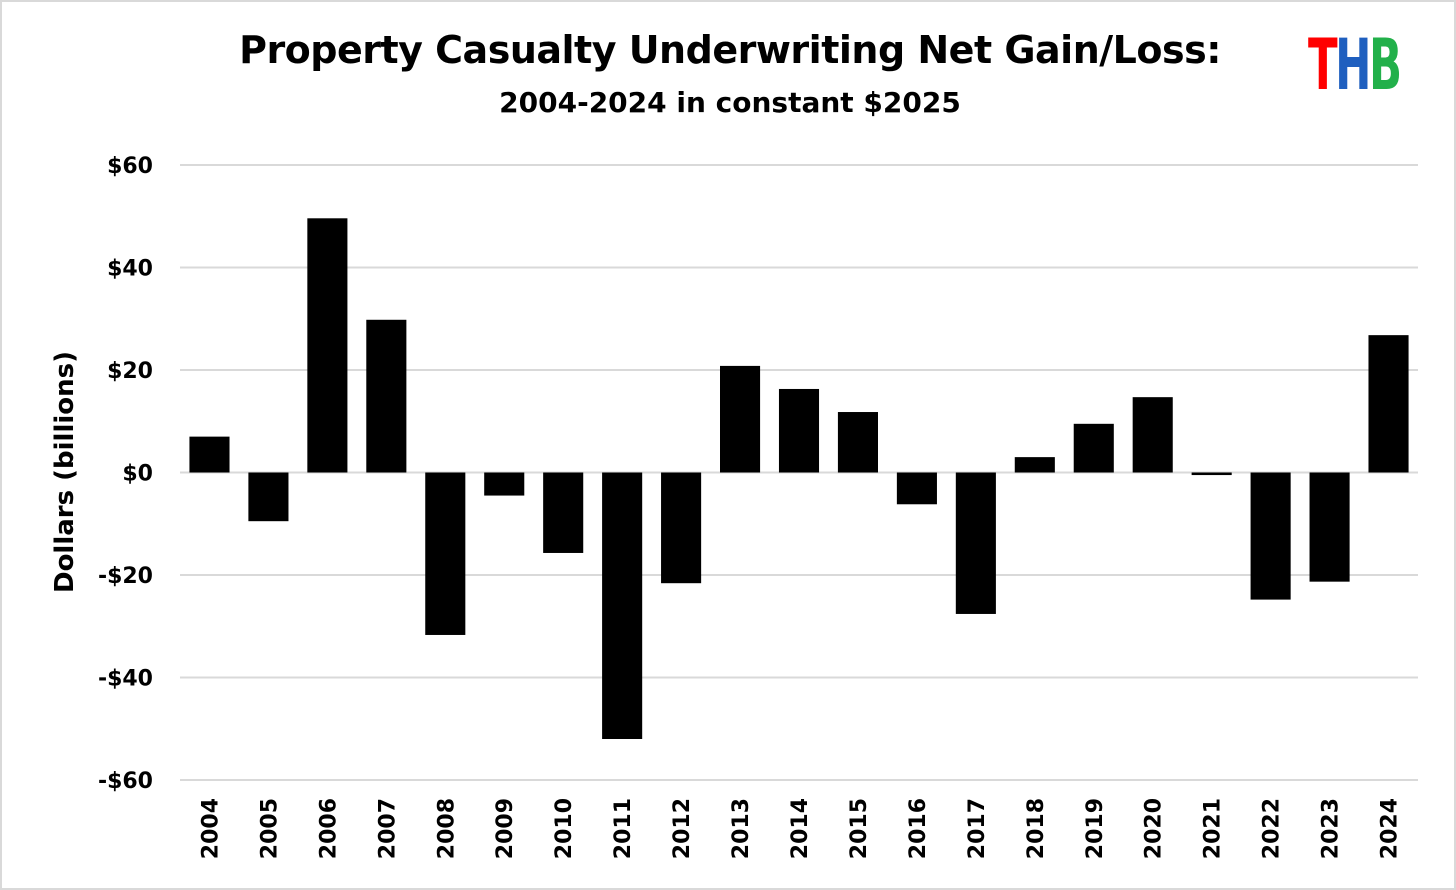 The image size is (1456, 890). Describe the element at coordinates (1034, 465) in the screenshot. I see `bar-2018` at that location.